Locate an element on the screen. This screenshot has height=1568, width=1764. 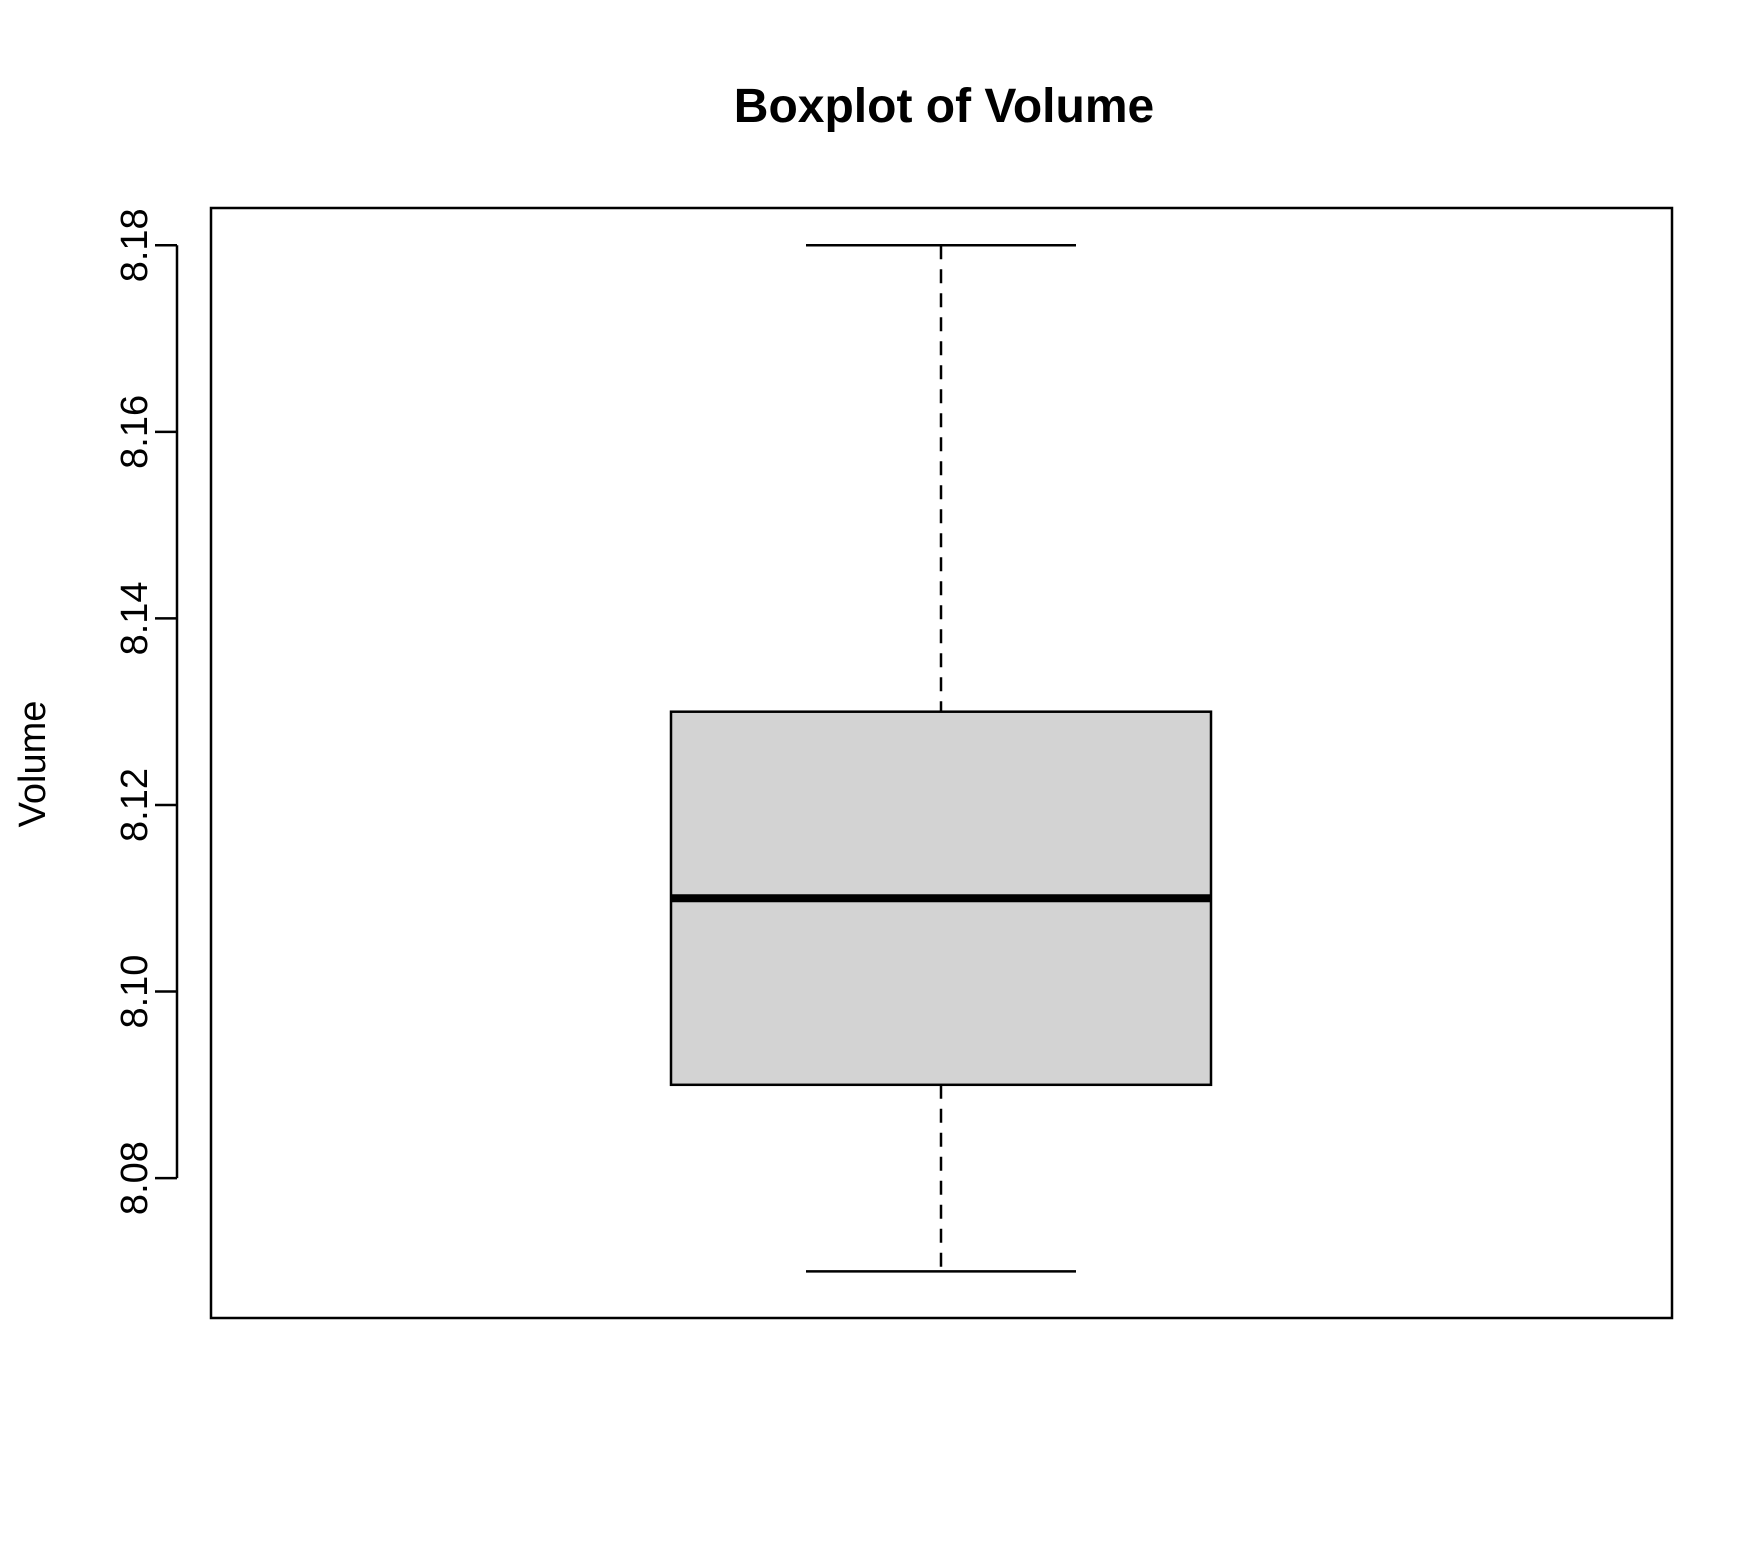
y-axis-label: Volume is located at coordinates (33, 764).